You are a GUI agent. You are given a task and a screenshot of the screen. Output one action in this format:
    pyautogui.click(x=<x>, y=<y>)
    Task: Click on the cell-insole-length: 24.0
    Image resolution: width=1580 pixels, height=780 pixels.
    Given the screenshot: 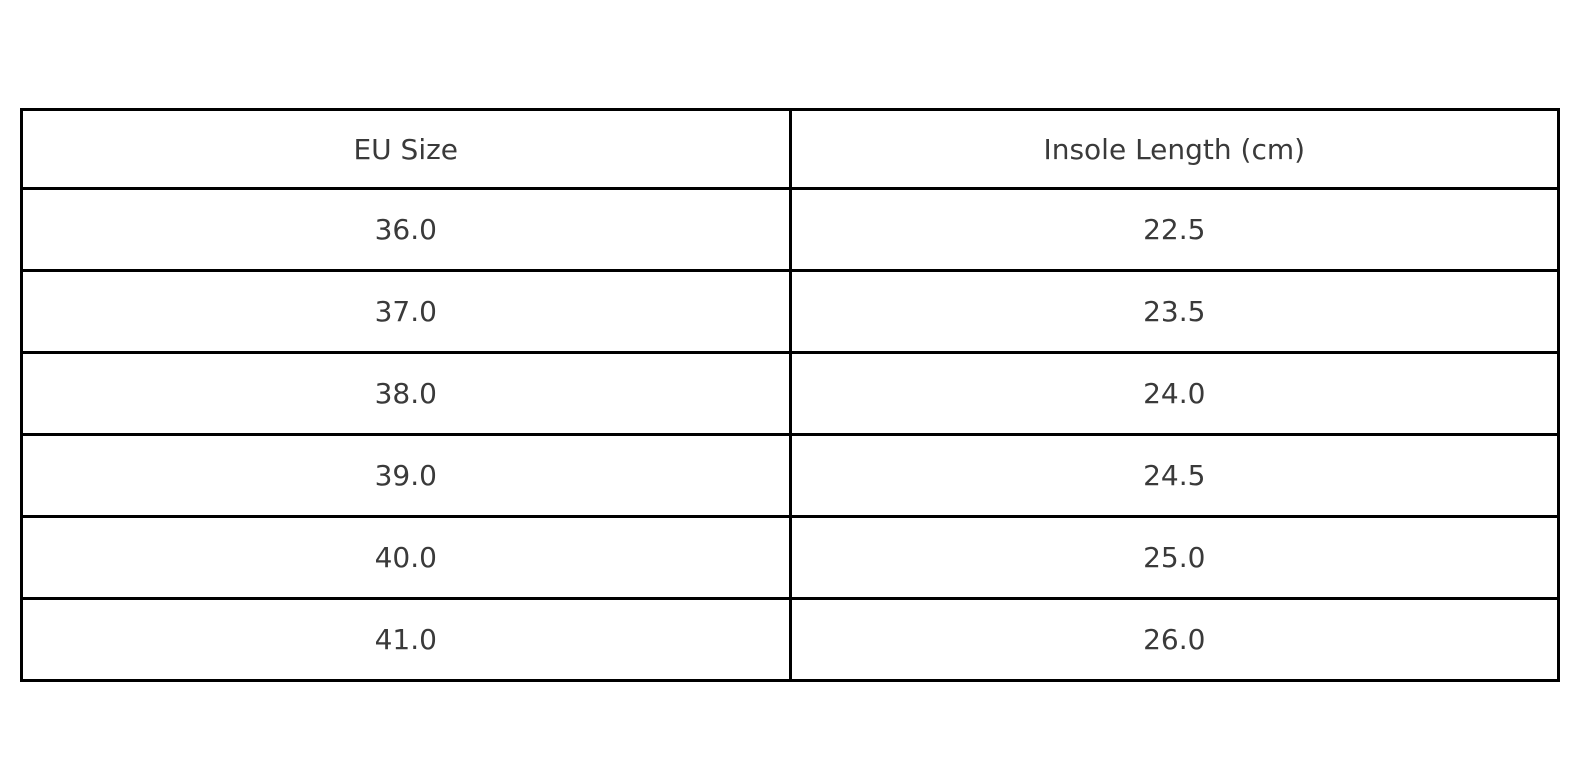 What is the action you would take?
    pyautogui.click(x=1174, y=393)
    